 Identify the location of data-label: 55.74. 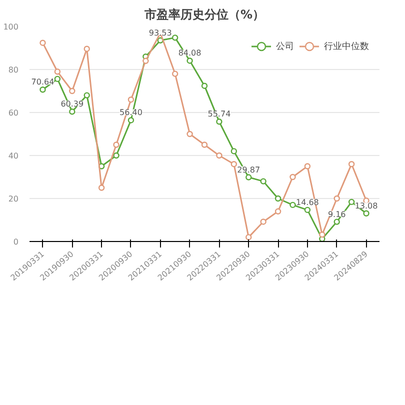
(219, 114).